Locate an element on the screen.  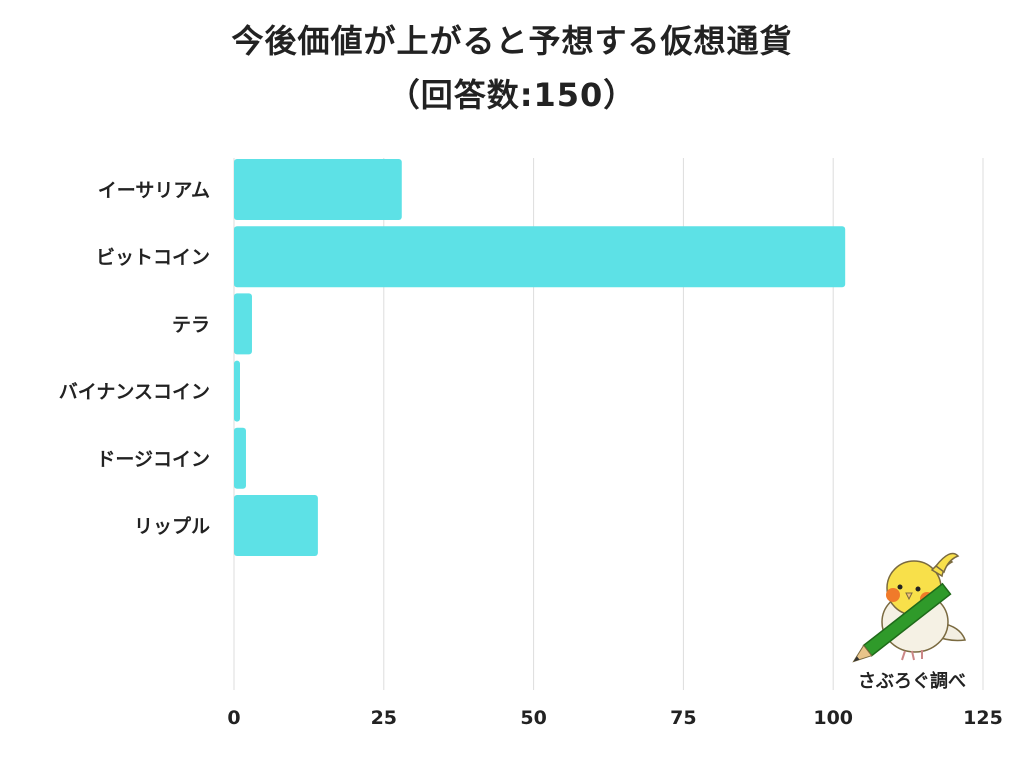
category-label: テラ is located at coordinates (191, 325).